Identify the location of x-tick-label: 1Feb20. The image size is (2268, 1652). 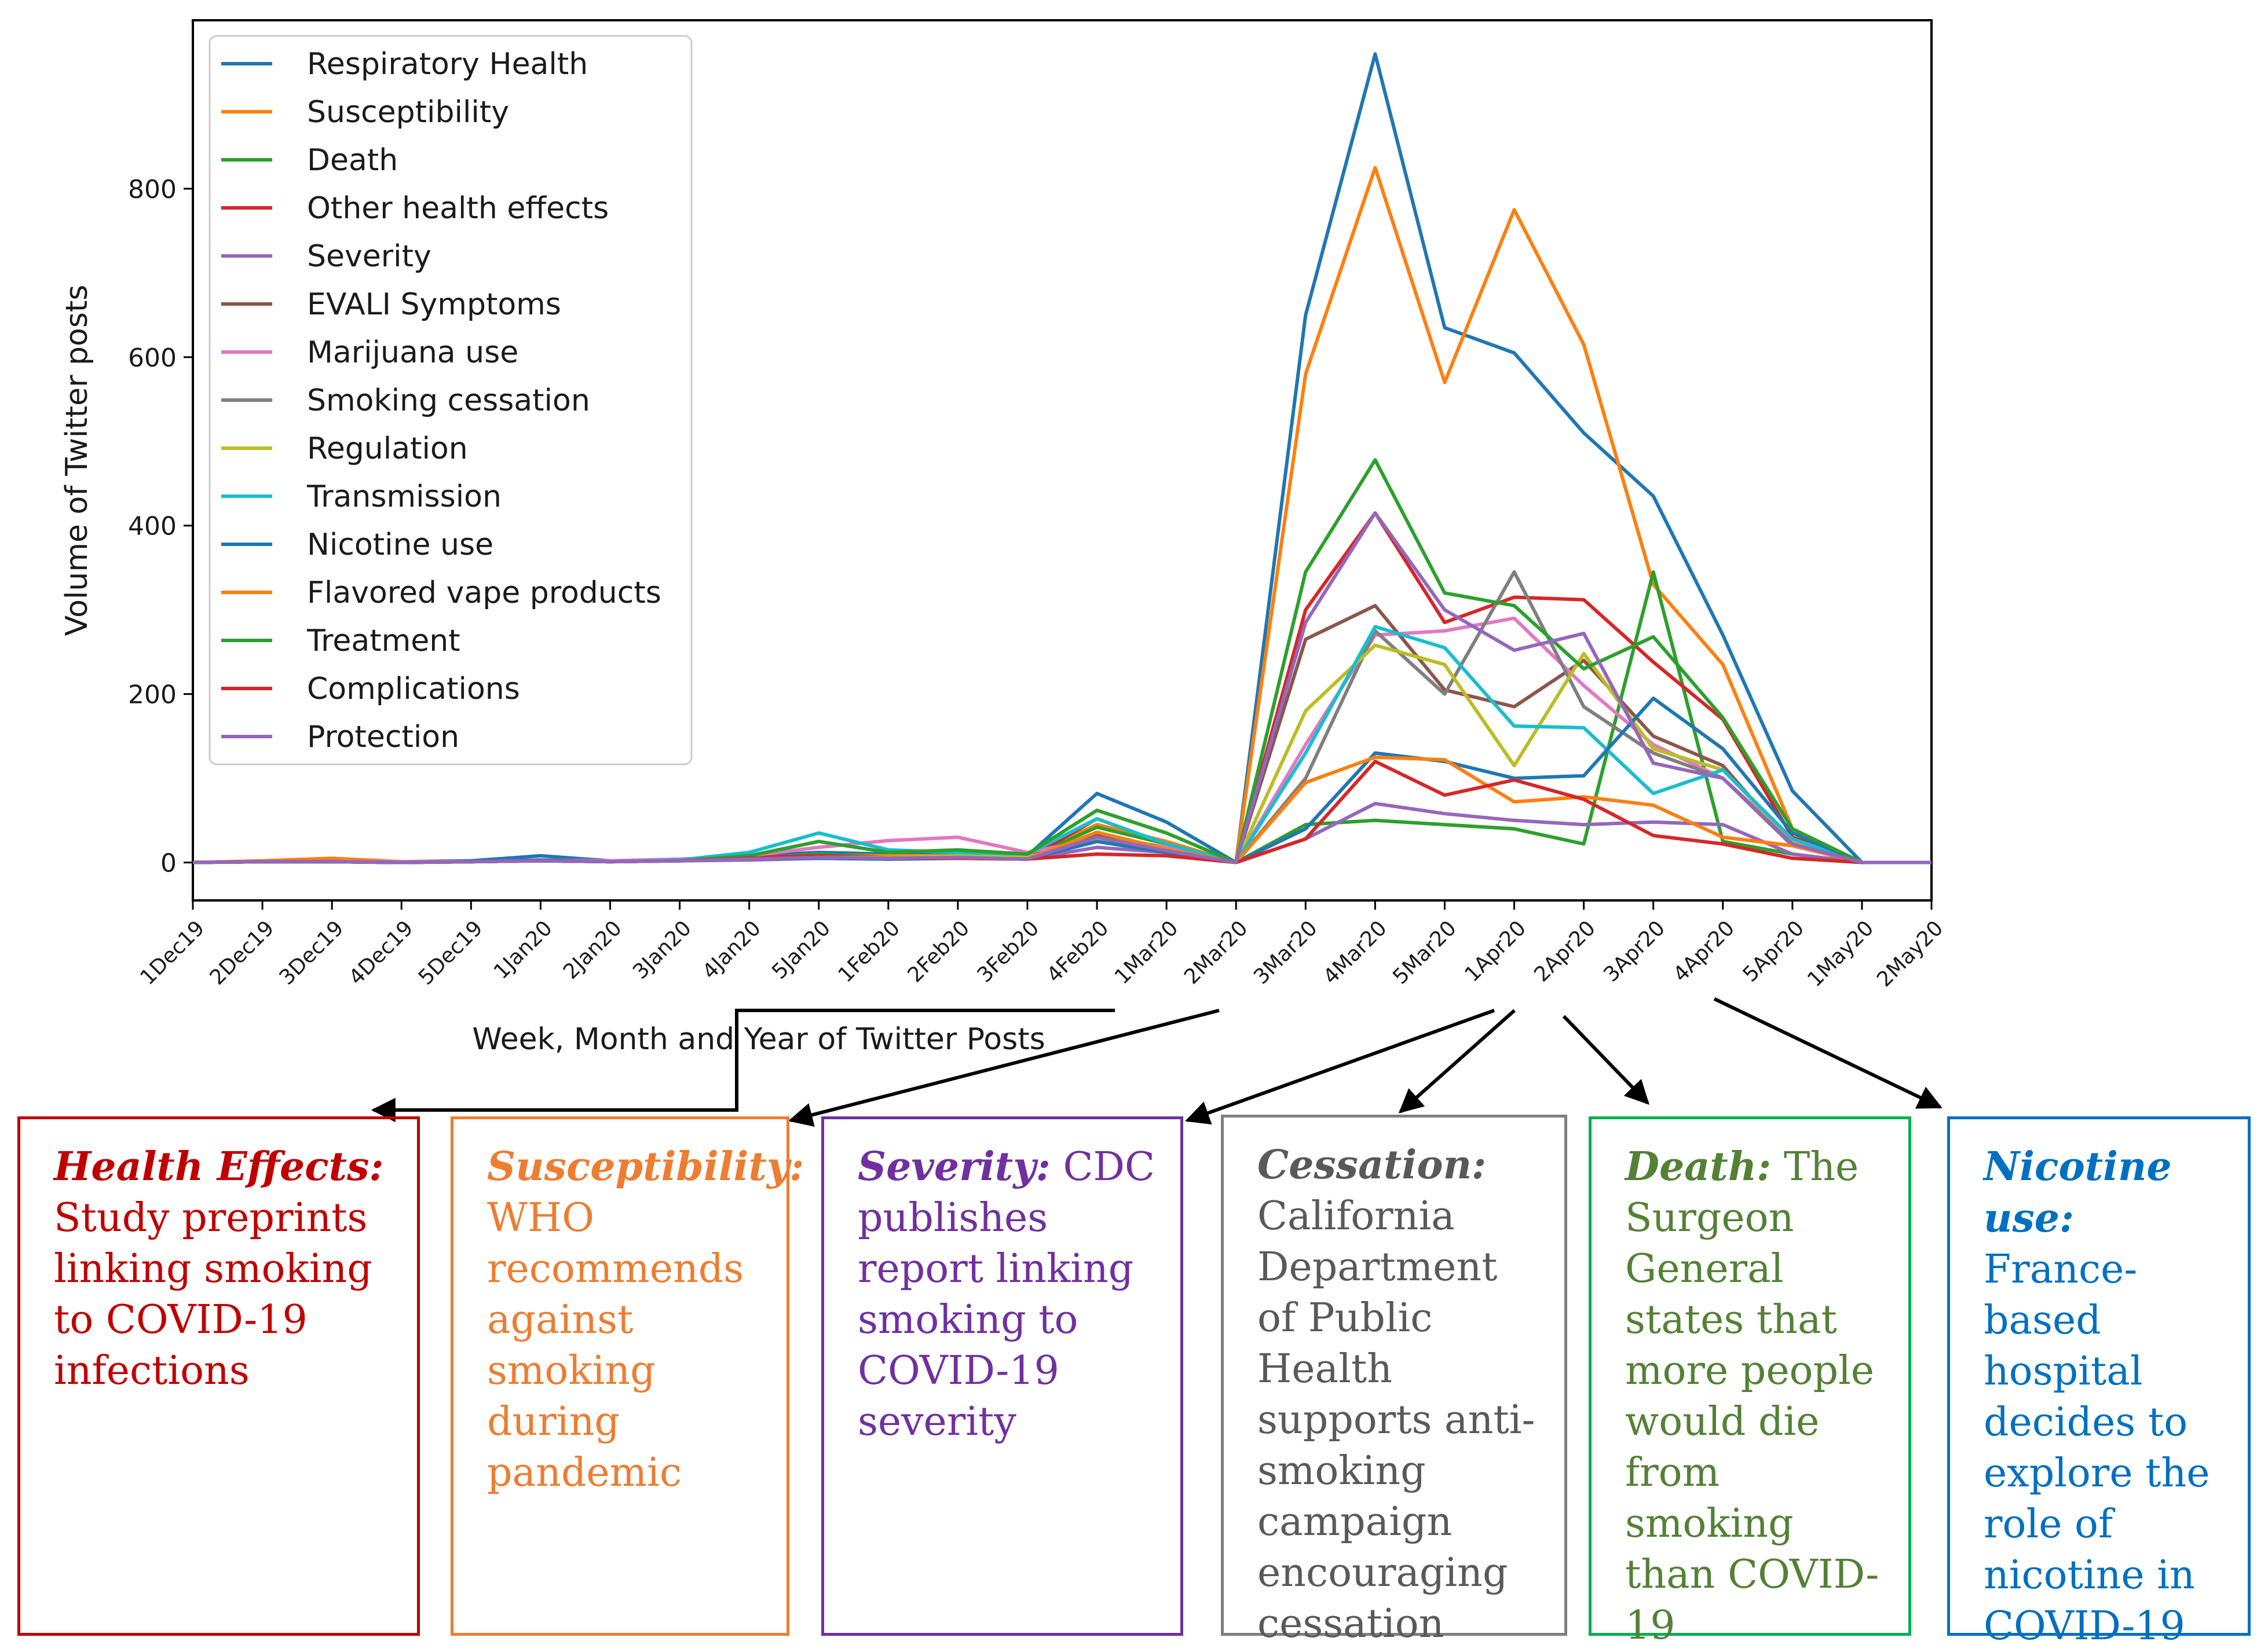
(869, 952).